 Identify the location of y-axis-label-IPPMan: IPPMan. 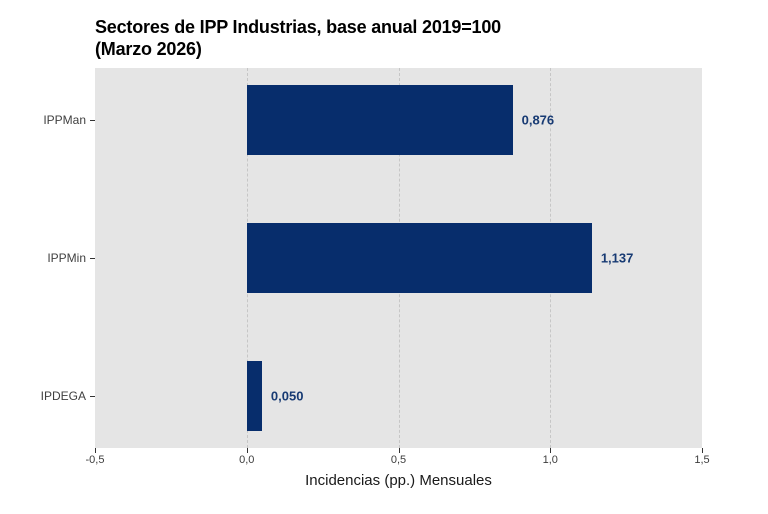
(64, 120).